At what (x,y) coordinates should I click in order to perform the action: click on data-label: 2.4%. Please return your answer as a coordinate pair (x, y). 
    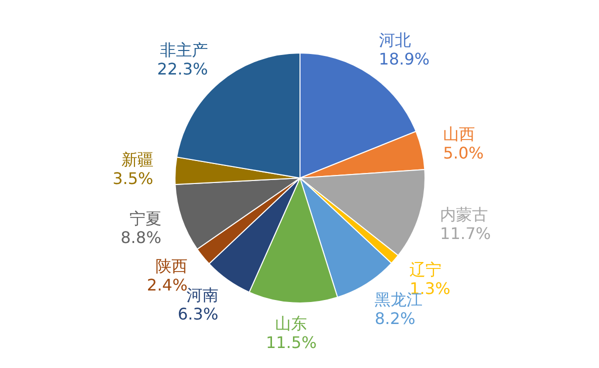
    Looking at the image, I should click on (167, 285).